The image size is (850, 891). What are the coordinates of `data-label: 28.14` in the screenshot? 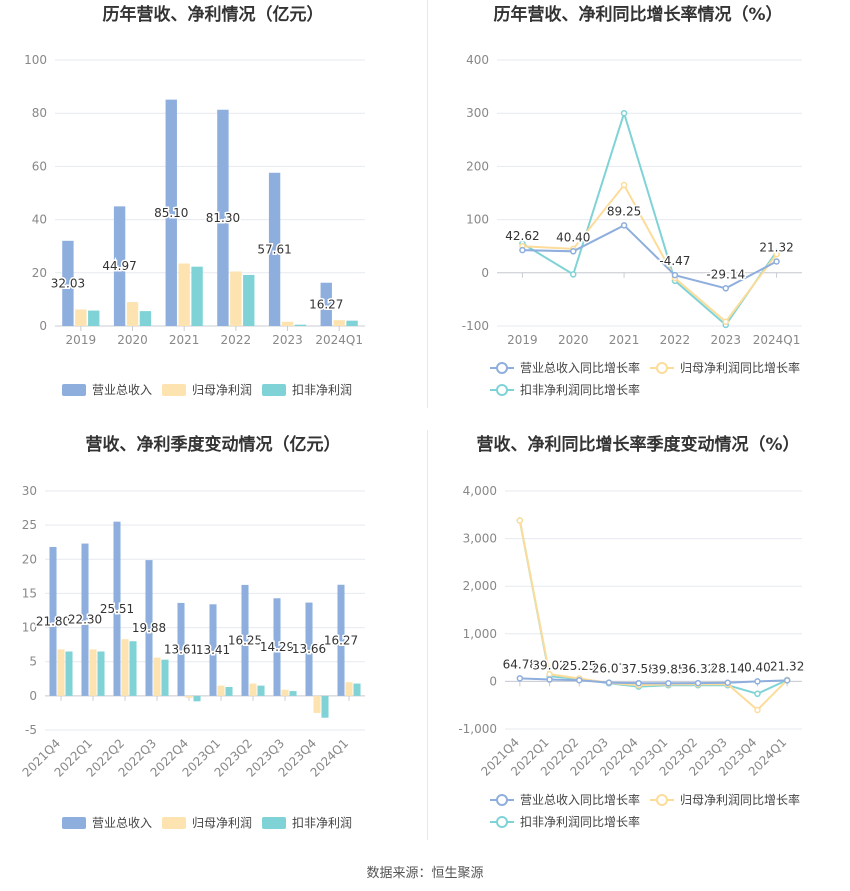 It's located at (728, 669).